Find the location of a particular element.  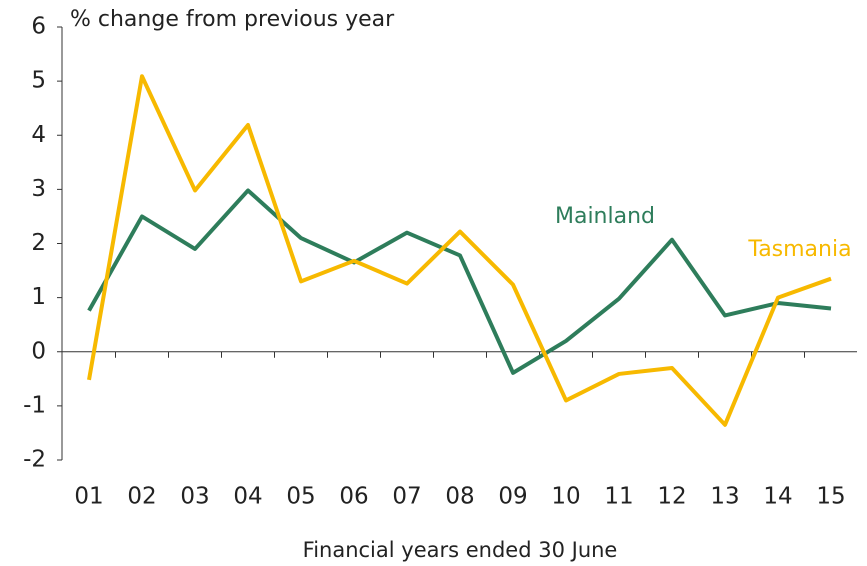

x-tick-label: 11 is located at coordinates (618, 497).